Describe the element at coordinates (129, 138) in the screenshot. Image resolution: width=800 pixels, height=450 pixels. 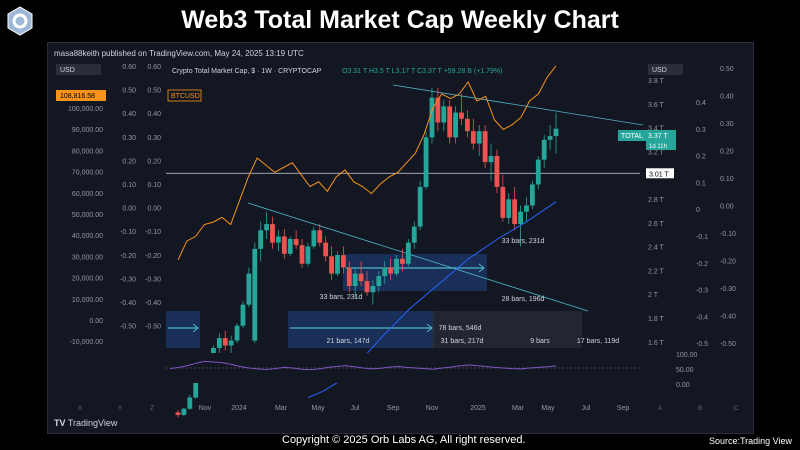
I see `left-axis-a-tick: 0.30` at that location.